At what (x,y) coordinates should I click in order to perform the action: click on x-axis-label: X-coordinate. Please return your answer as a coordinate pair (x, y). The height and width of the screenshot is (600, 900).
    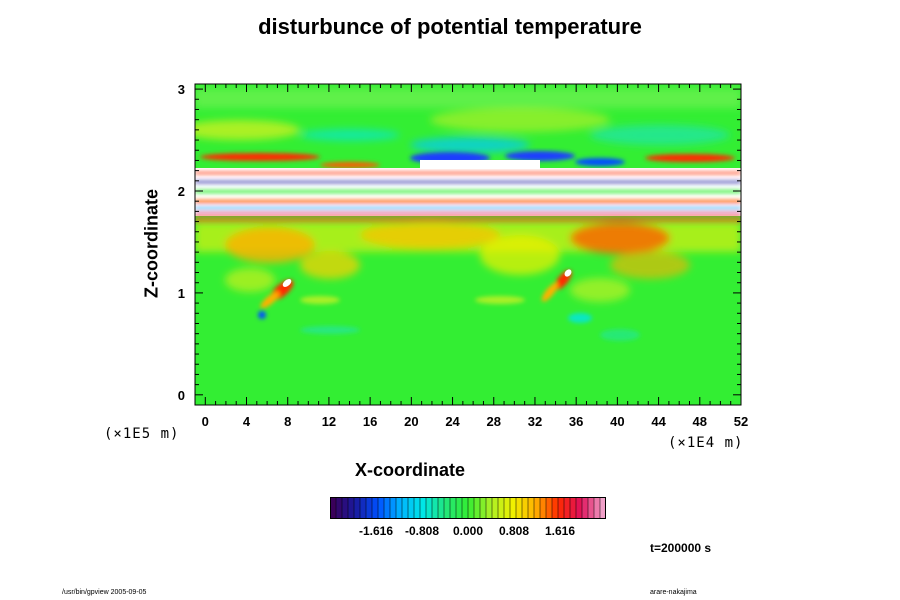
    Looking at the image, I should click on (409, 470).